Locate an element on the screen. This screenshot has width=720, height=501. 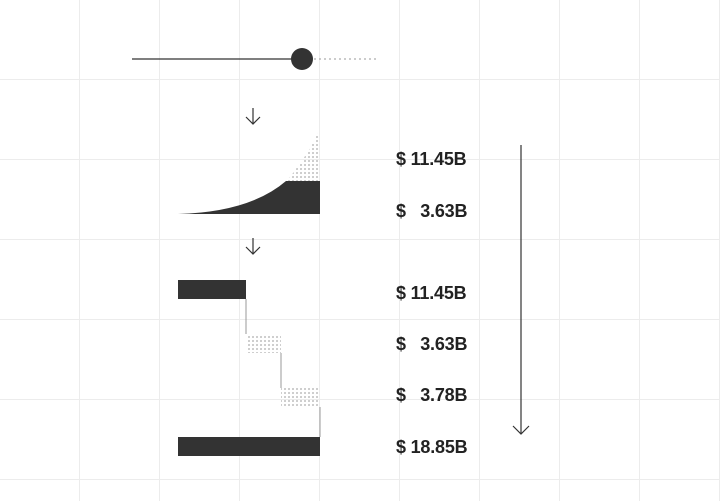
growth-curve-graphic is located at coordinates (249, 171).